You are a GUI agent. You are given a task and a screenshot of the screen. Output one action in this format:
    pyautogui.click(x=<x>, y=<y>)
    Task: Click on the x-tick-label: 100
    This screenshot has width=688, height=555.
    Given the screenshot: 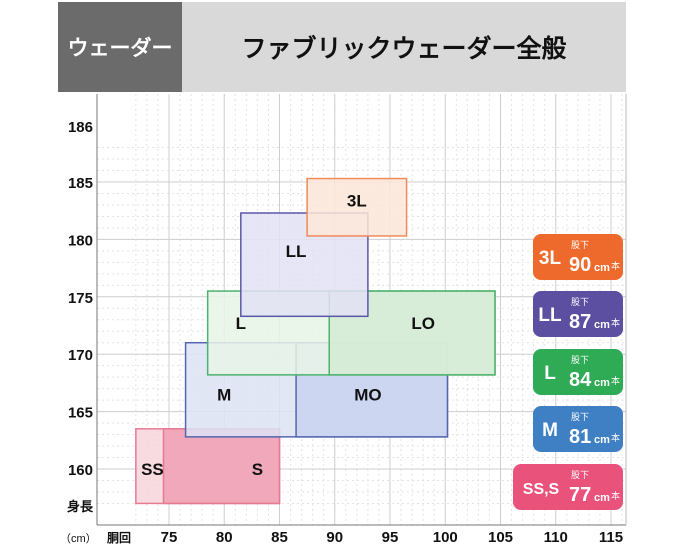 What is the action you would take?
    pyautogui.click(x=445, y=537)
    